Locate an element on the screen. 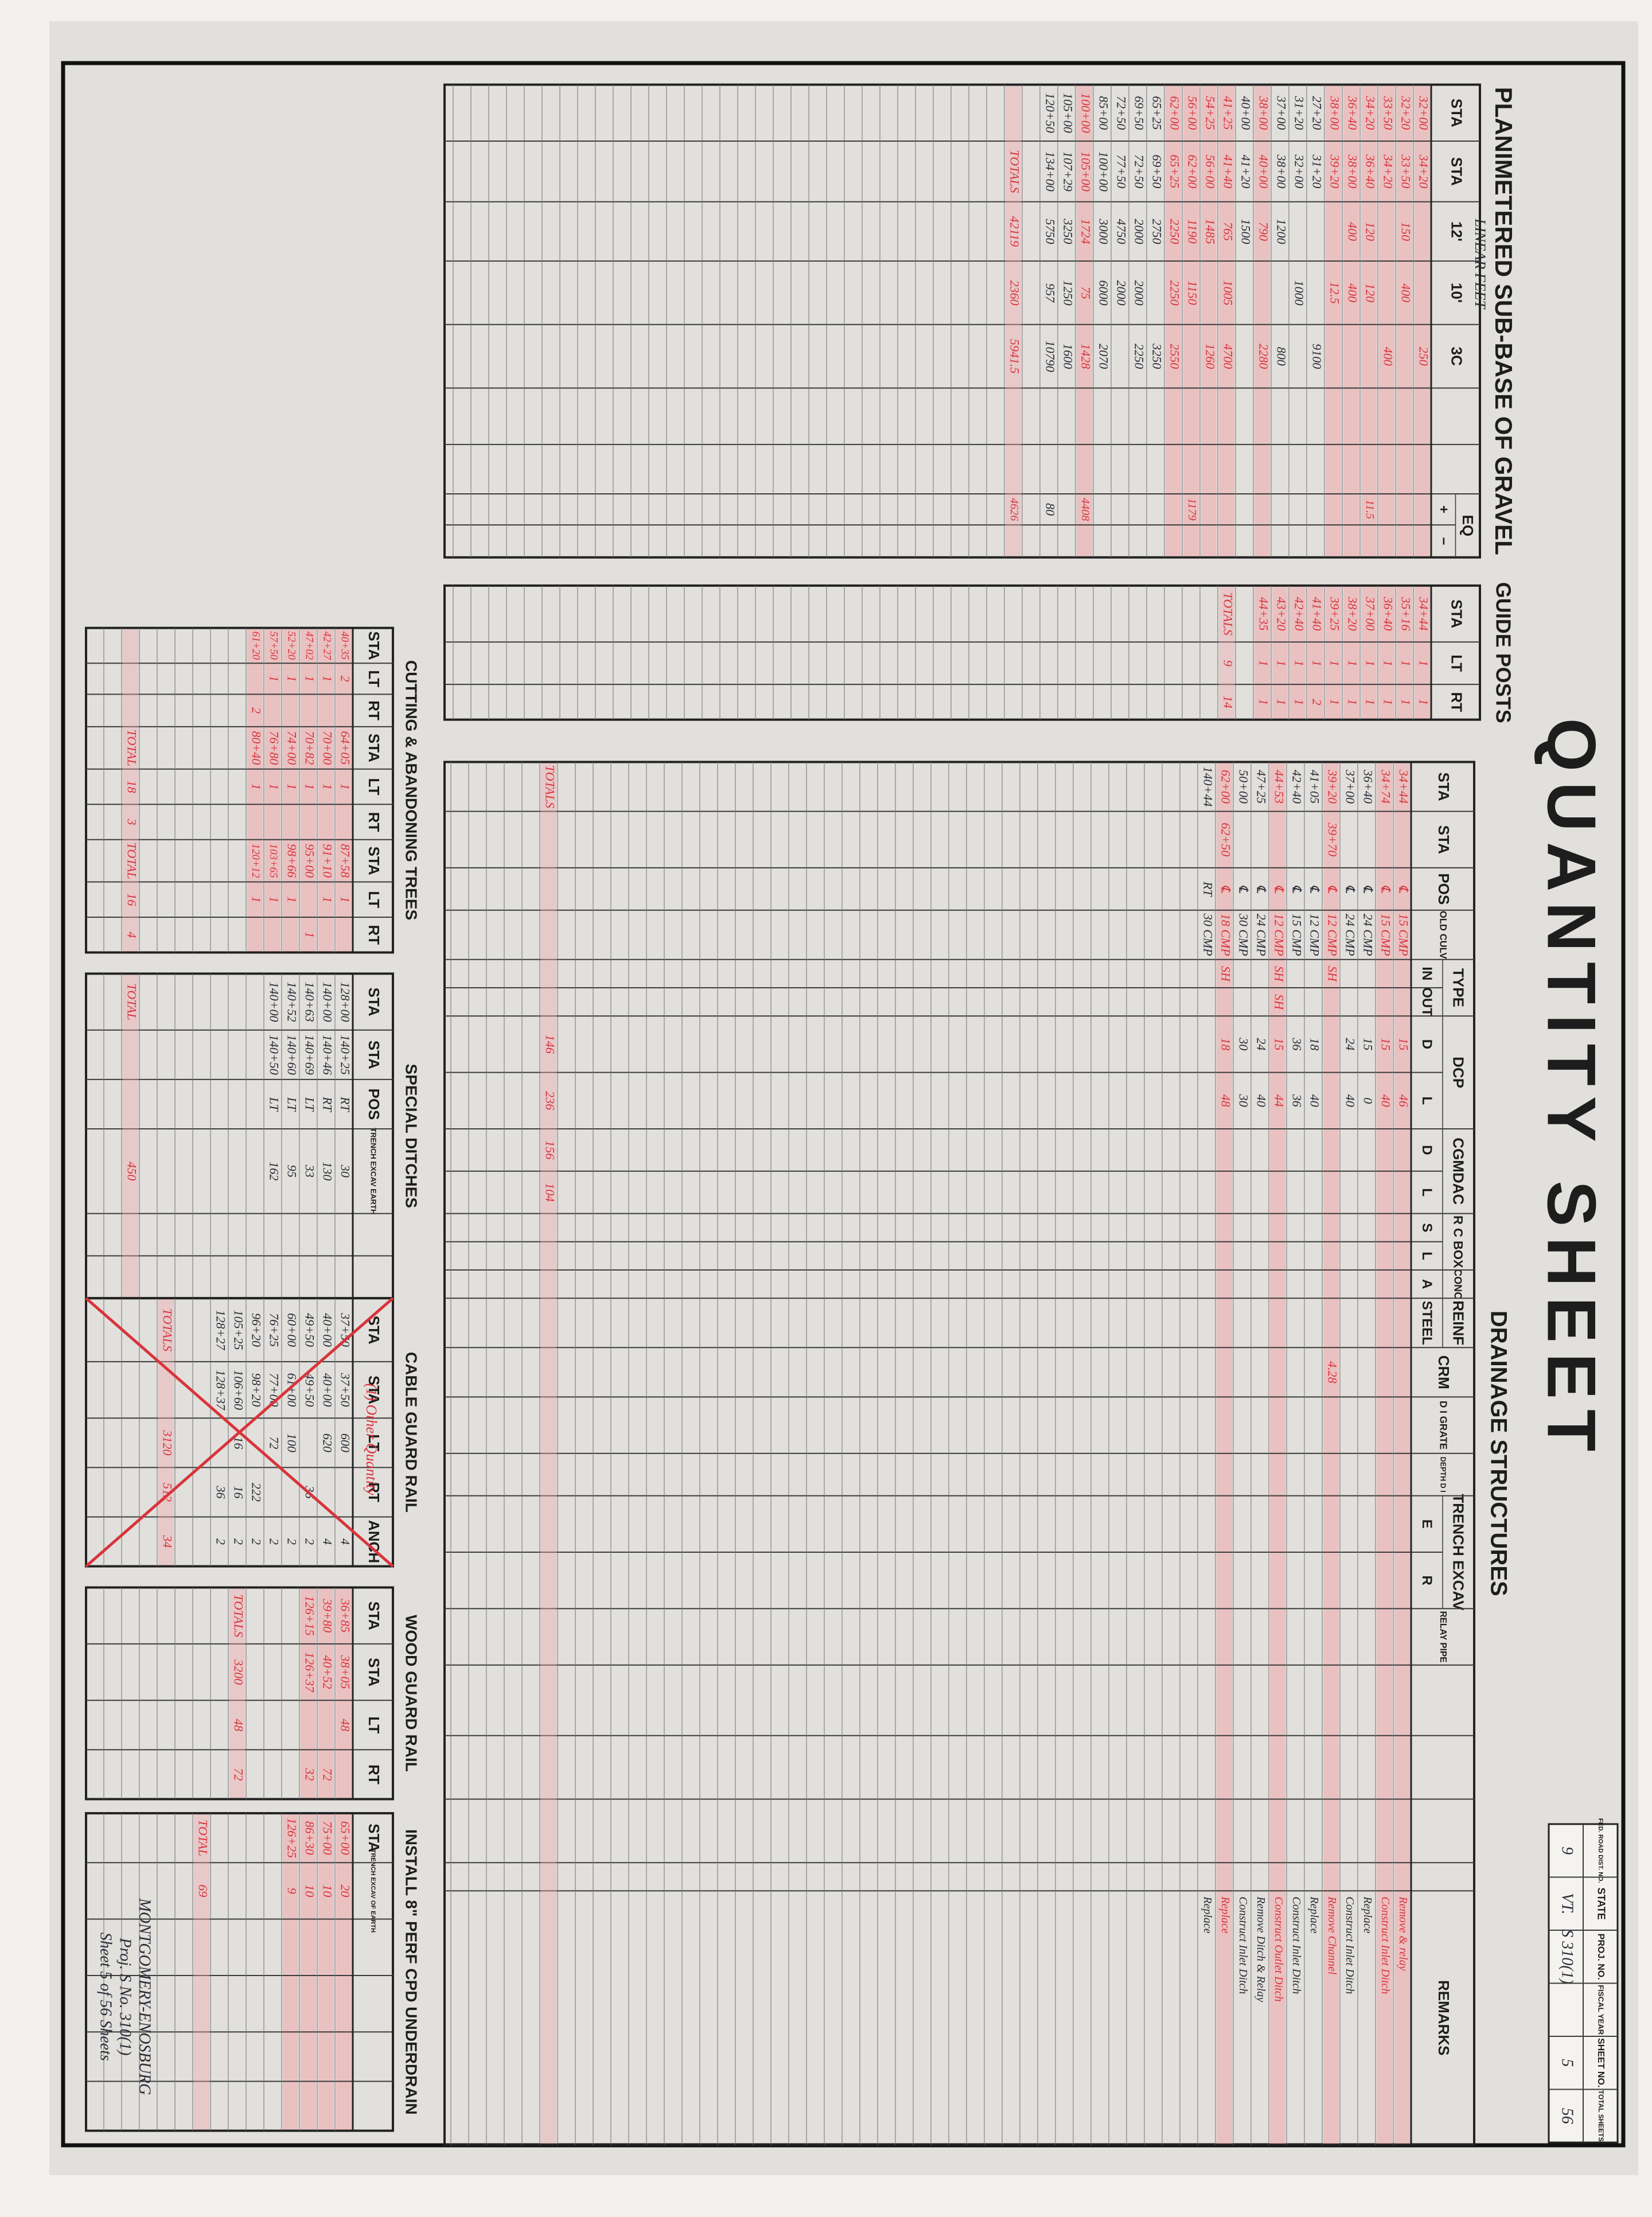 The image size is (1652, 2217). column-group-header: TYPE is located at coordinates (1458, 987).